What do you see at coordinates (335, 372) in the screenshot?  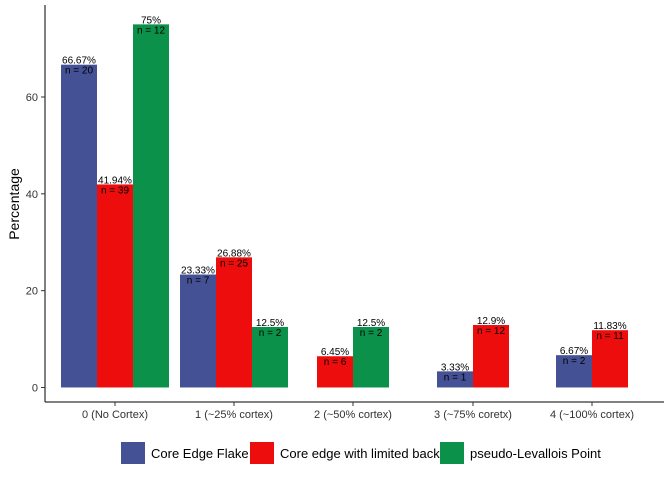 I see `bar-s1-c2` at bounding box center [335, 372].